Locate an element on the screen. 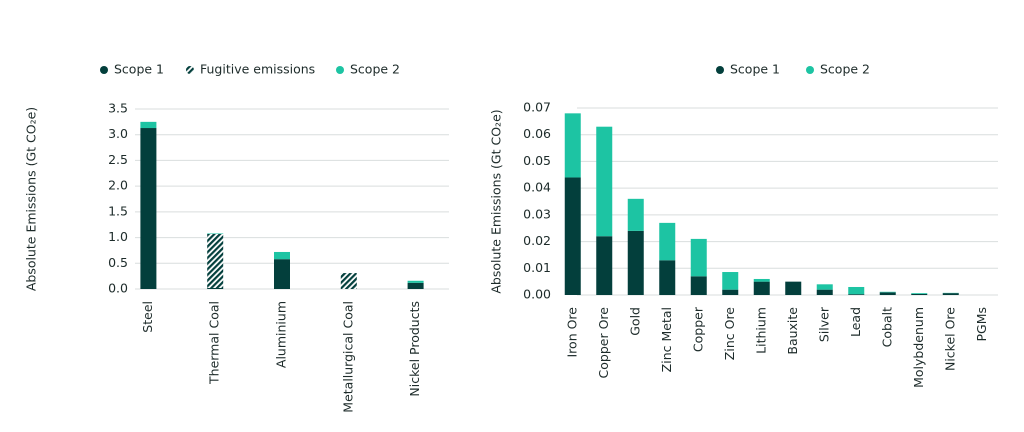 Image resolution: width=1024 pixels, height=432 pixels. x-tick-label: Gold is located at coordinates (634, 321).